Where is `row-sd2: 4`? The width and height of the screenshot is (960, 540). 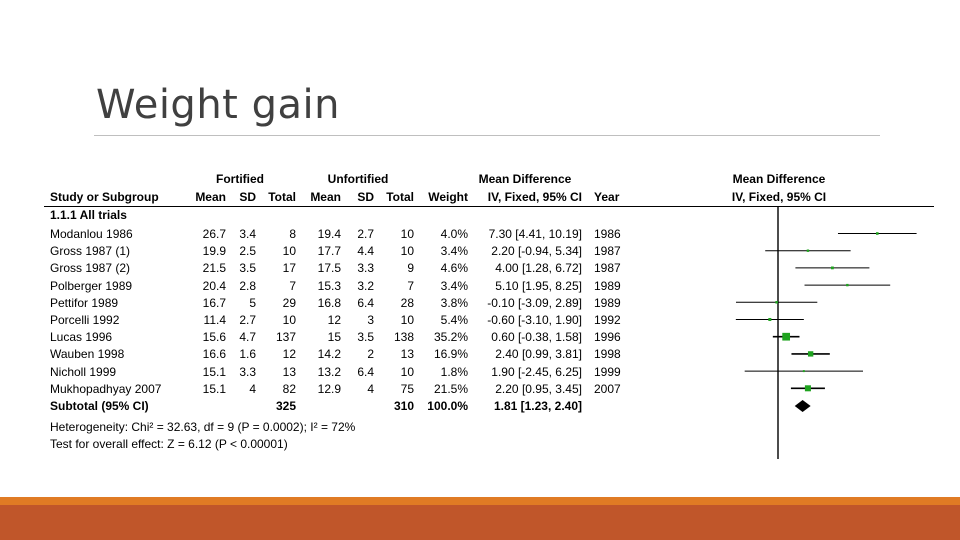 row-sd2: 4 is located at coordinates (370, 388).